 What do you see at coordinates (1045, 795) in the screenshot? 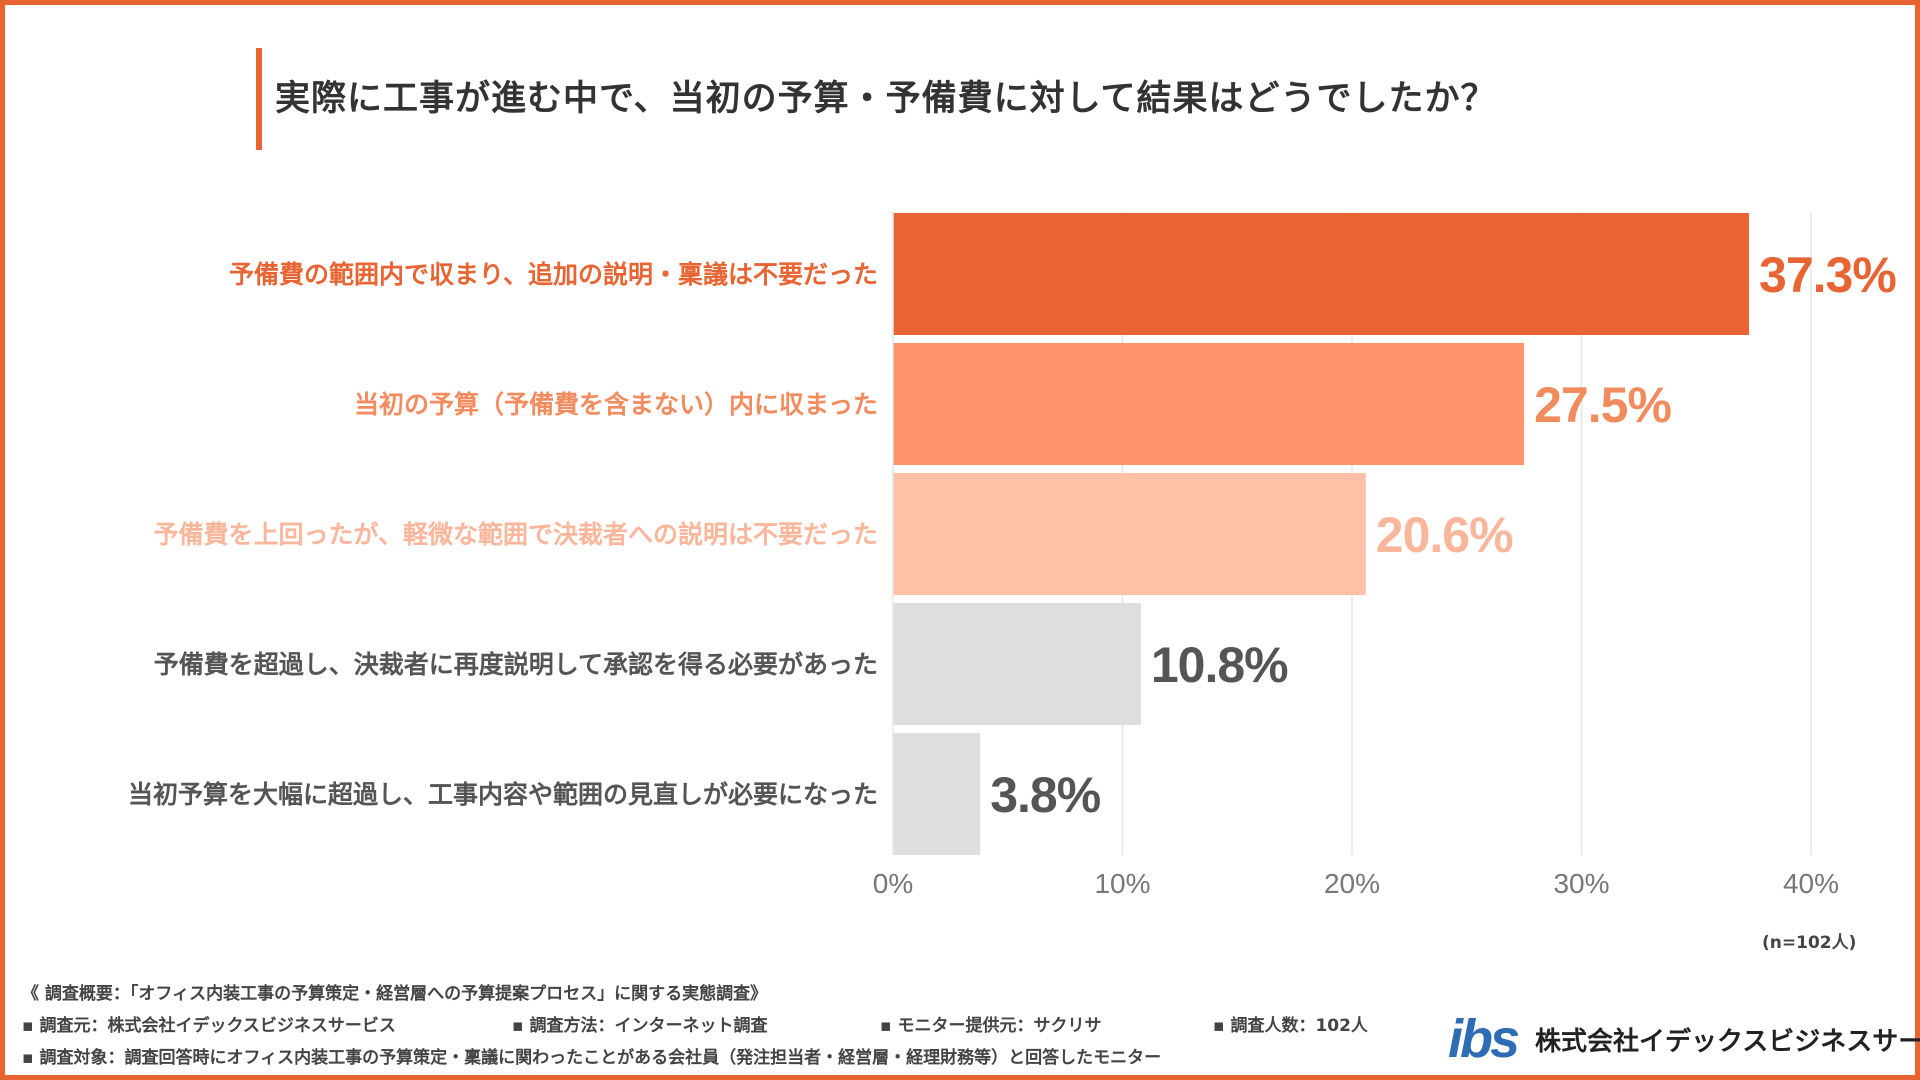
I see `value-label: 3.8%` at bounding box center [1045, 795].